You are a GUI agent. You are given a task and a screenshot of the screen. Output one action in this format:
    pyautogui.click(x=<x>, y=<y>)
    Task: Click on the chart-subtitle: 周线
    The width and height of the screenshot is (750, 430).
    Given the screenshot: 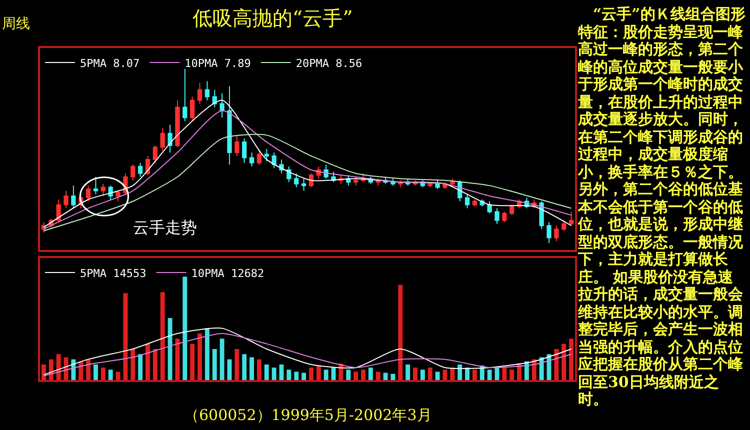 What is the action you would take?
    pyautogui.click(x=16, y=24)
    